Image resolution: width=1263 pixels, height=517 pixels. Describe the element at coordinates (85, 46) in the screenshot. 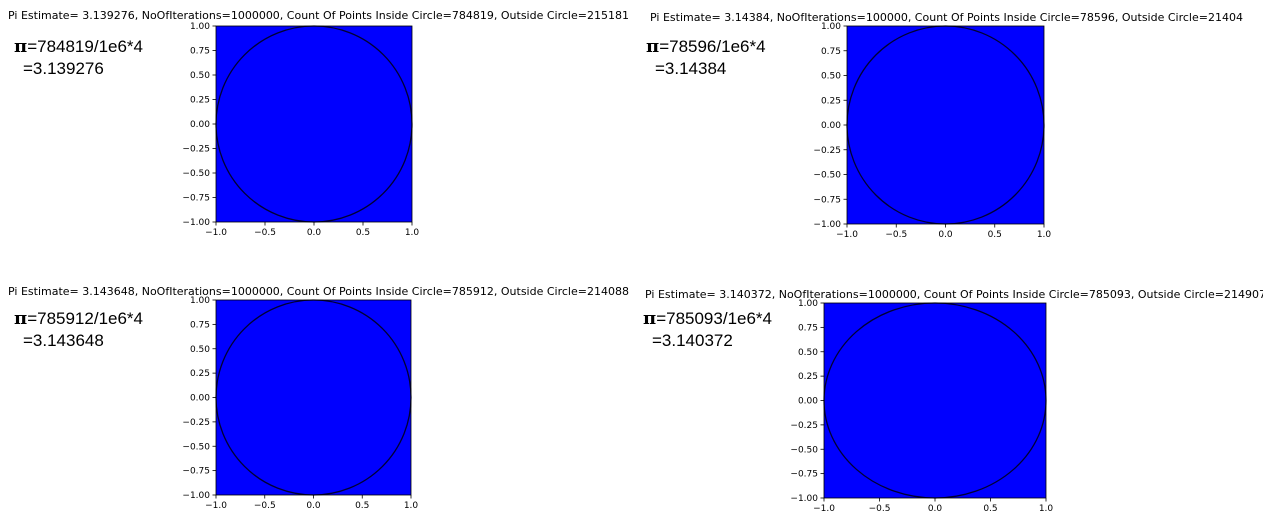

I see `formula-expression: =784819/1e6*4` at that location.